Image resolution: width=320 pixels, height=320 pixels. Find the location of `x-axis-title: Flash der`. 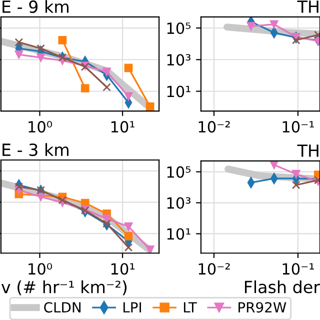

x-axis-title: Flash der is located at coordinates (282, 287).